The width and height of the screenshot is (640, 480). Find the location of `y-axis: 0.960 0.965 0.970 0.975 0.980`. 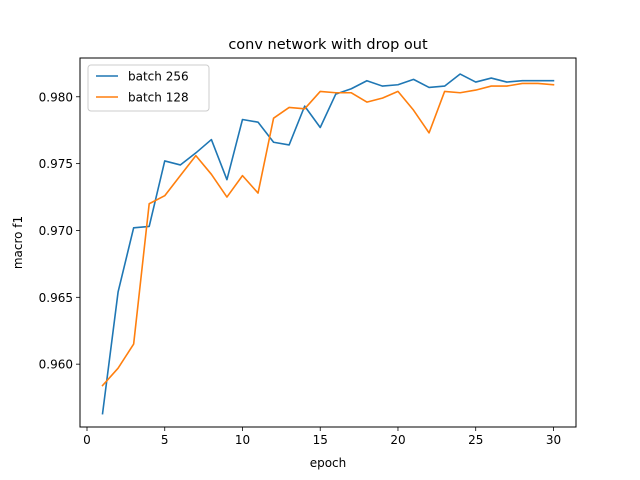

y-axis: 0.960 0.965 0.970 0.975 0.980 is located at coordinates (59, 231).